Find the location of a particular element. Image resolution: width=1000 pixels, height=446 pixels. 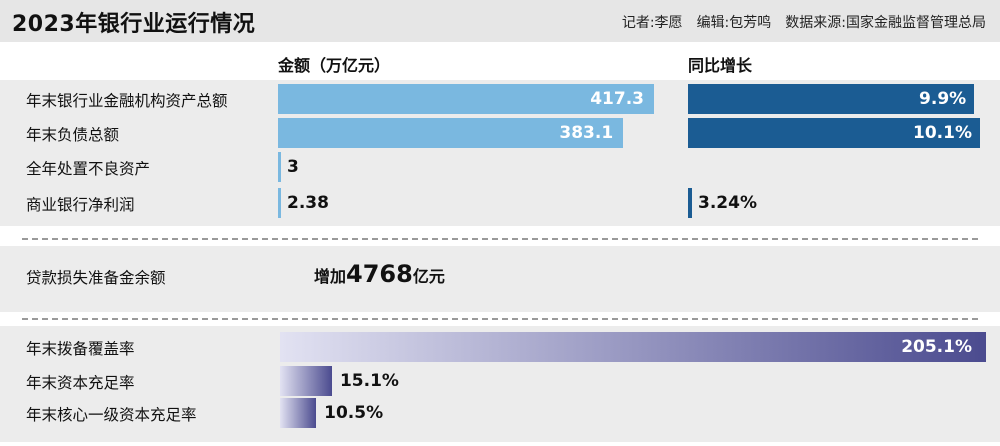

loan-loss-reserve-value: 增加4768亿元 is located at coordinates (379, 274).